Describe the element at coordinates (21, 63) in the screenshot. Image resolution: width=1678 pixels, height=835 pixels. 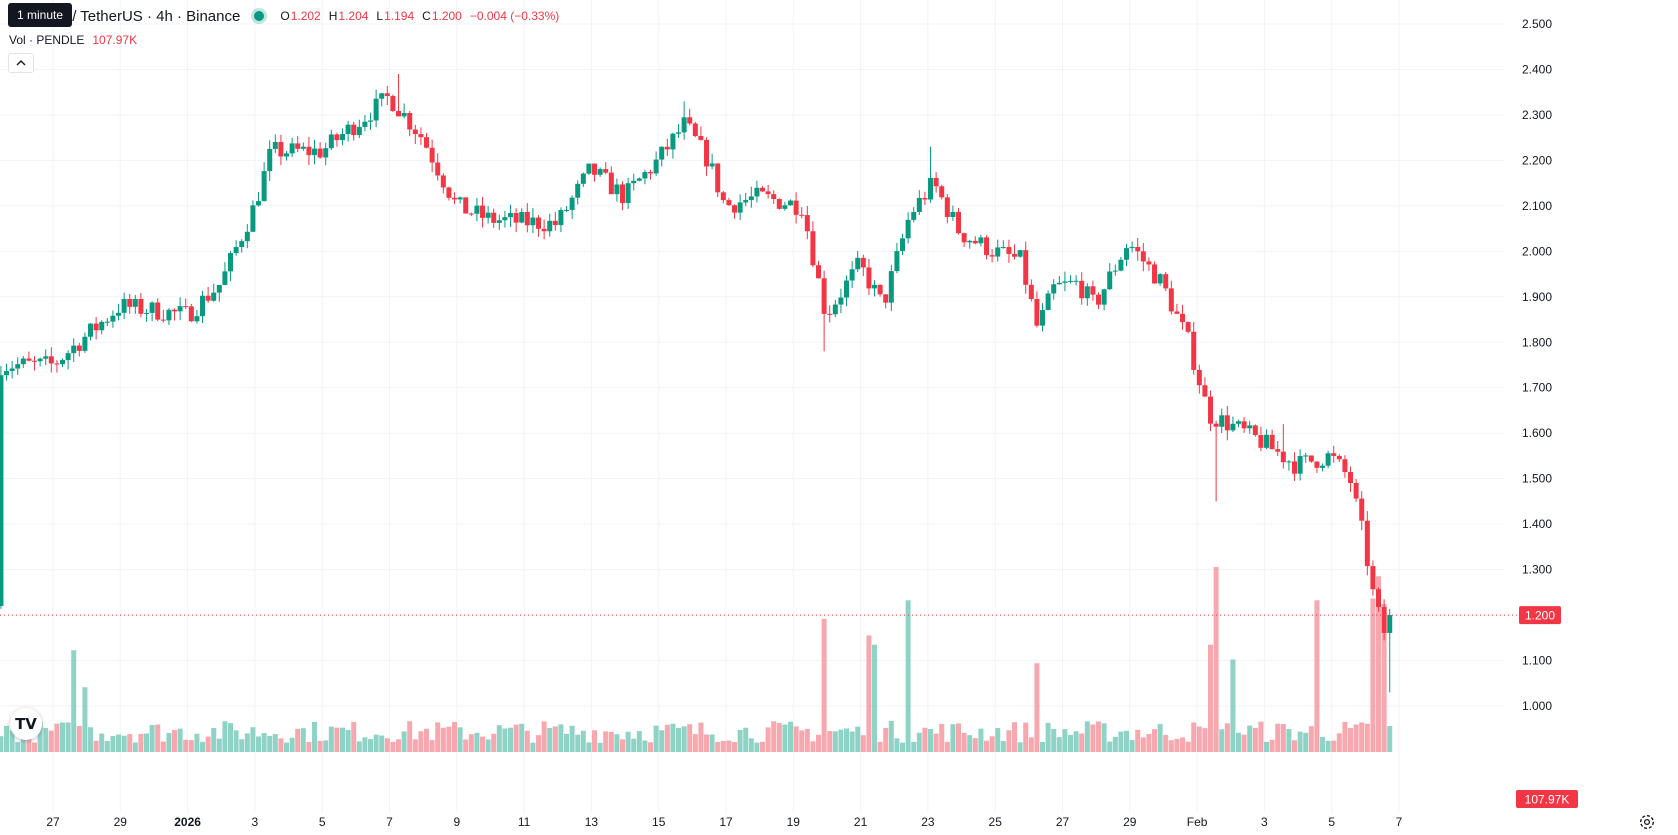
I see `collapse-legend-button` at that location.